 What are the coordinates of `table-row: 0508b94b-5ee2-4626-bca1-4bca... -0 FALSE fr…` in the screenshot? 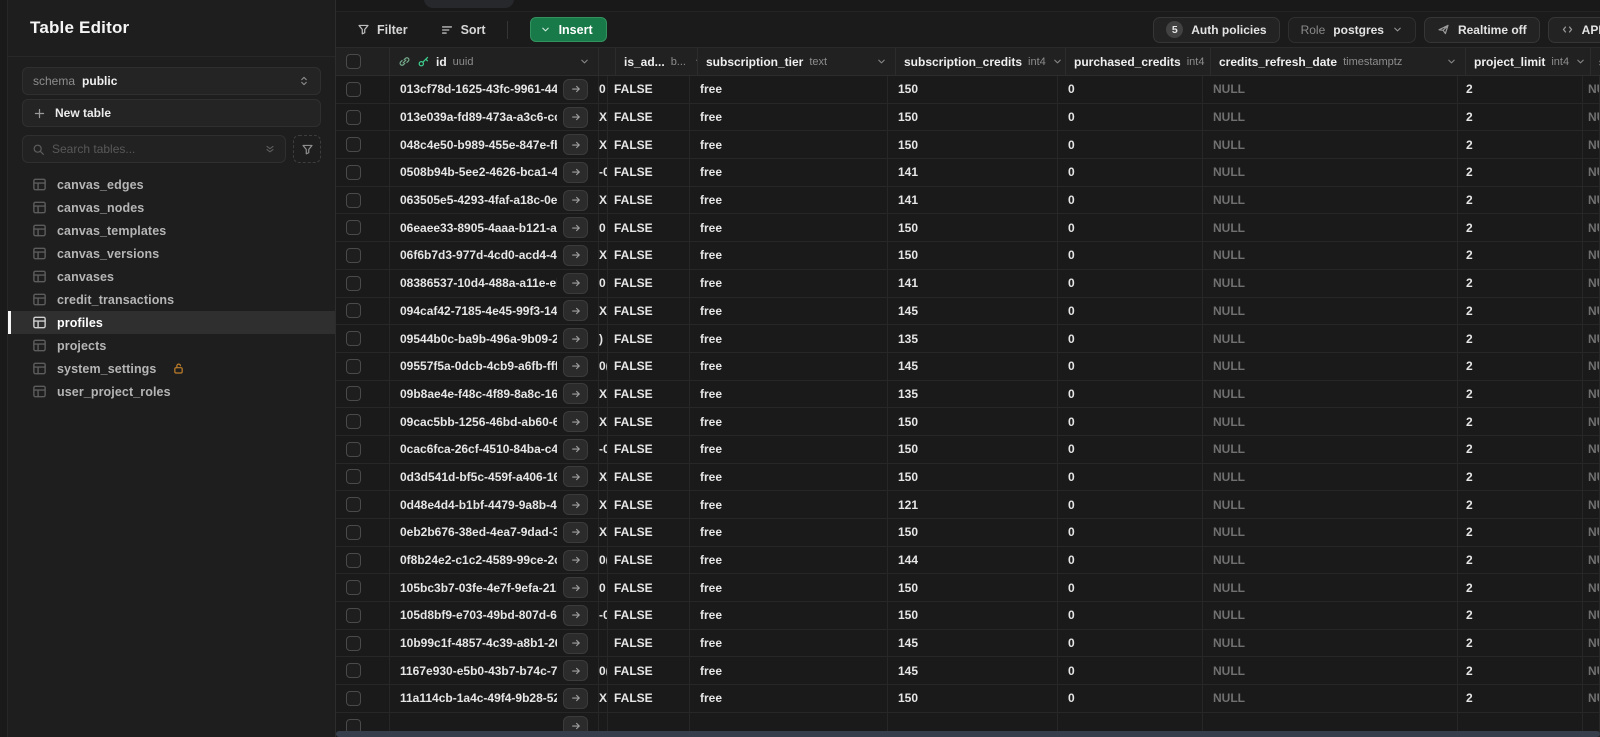 It's located at (968, 173).